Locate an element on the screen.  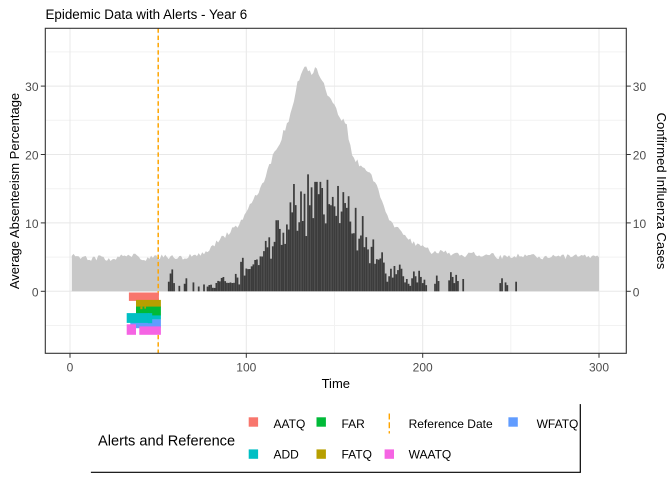
svg-text: Alerts and Reference is located at coordinates (166, 441).